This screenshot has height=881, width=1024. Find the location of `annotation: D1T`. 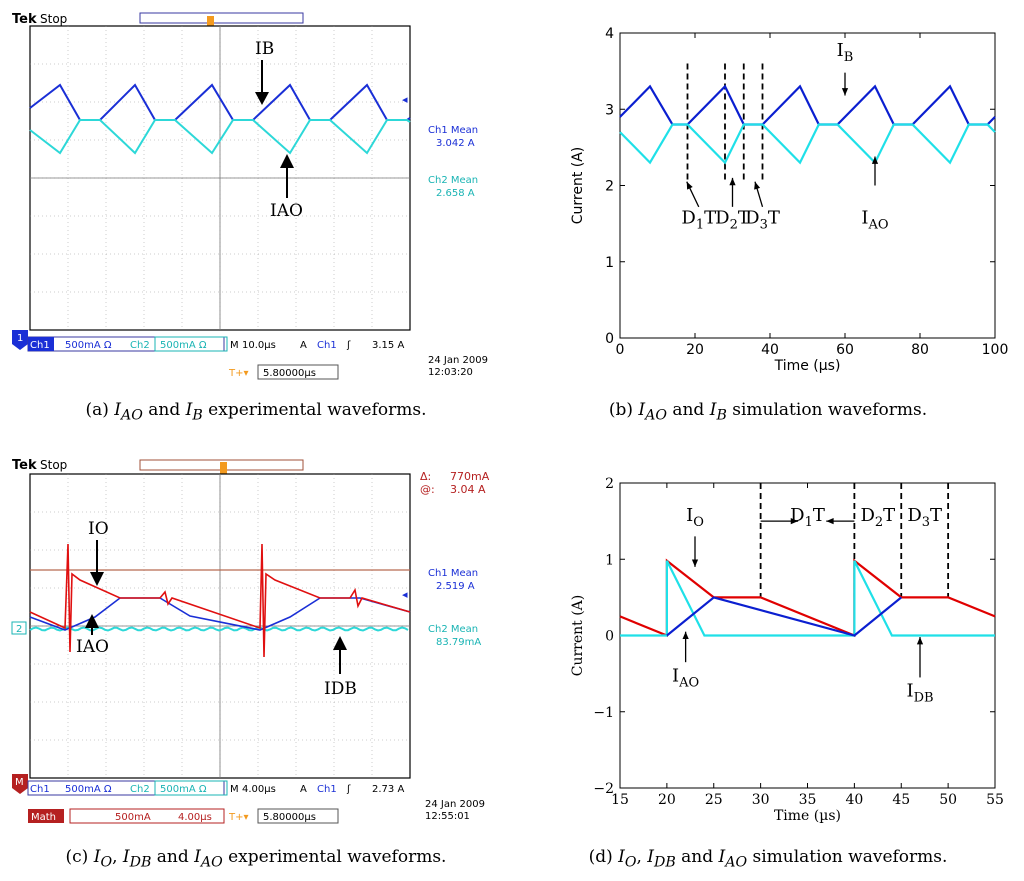

annotation: D1T is located at coordinates (698, 220).